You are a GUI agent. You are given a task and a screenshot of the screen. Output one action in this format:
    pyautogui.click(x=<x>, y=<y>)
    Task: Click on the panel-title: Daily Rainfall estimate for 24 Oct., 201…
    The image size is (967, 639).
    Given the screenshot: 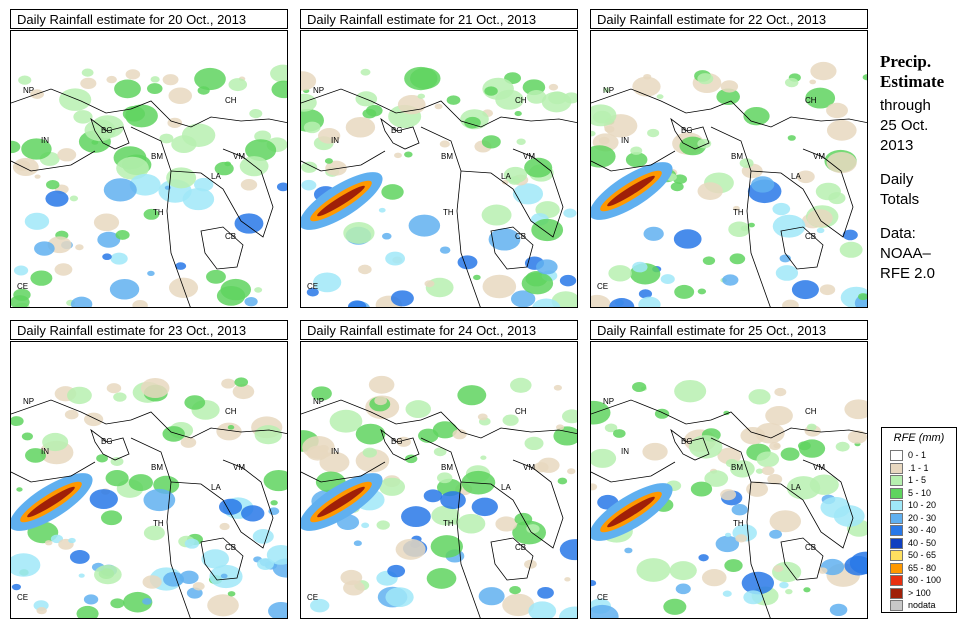 What is the action you would take?
    pyautogui.click(x=439, y=330)
    